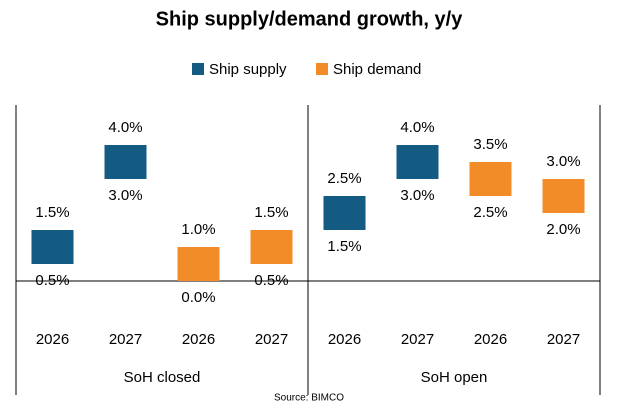  Describe the element at coordinates (344, 246) in the screenshot. I see `low-label: 1.5%` at that location.